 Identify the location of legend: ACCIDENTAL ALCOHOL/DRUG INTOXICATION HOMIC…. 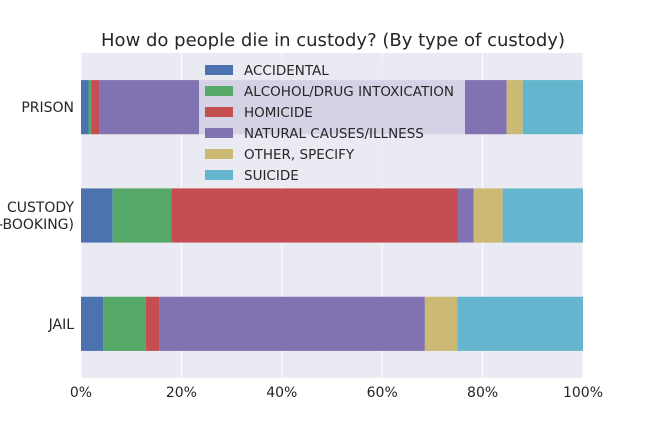
(332, 122).